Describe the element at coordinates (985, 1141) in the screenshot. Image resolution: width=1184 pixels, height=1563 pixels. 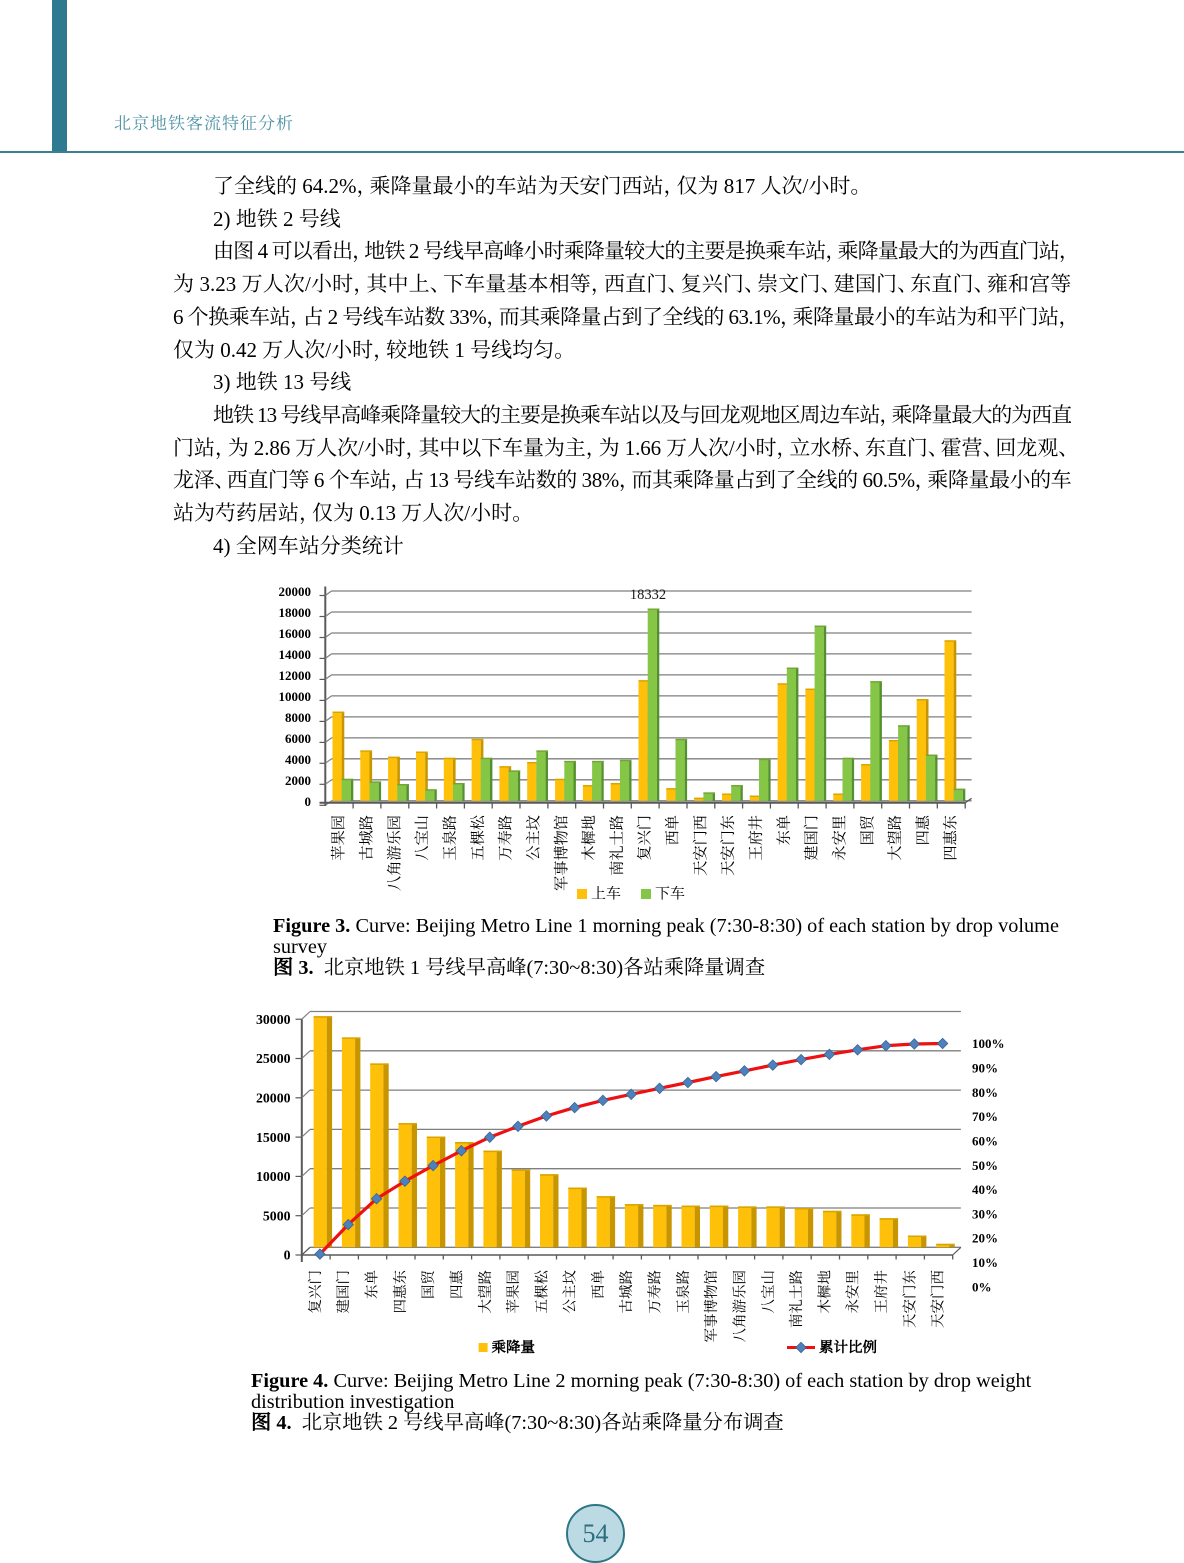
I see `svg-text: 60%` at that location.